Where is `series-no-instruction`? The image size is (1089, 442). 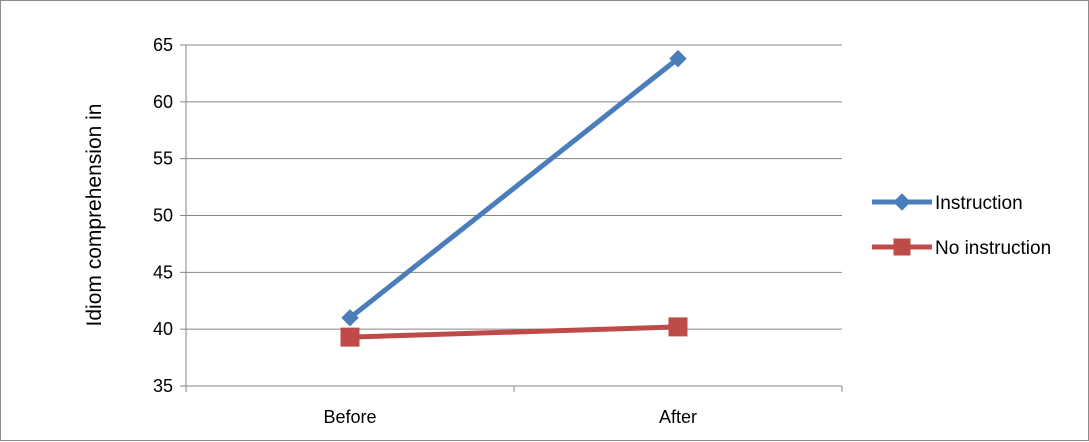 series-no-instruction is located at coordinates (514, 332).